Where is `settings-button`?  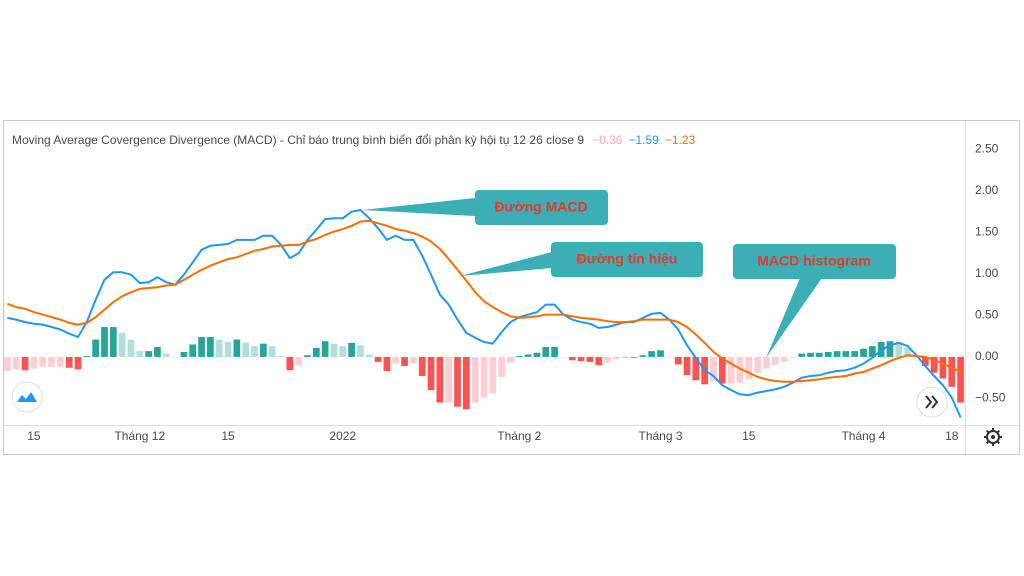
settings-button is located at coordinates (993, 437).